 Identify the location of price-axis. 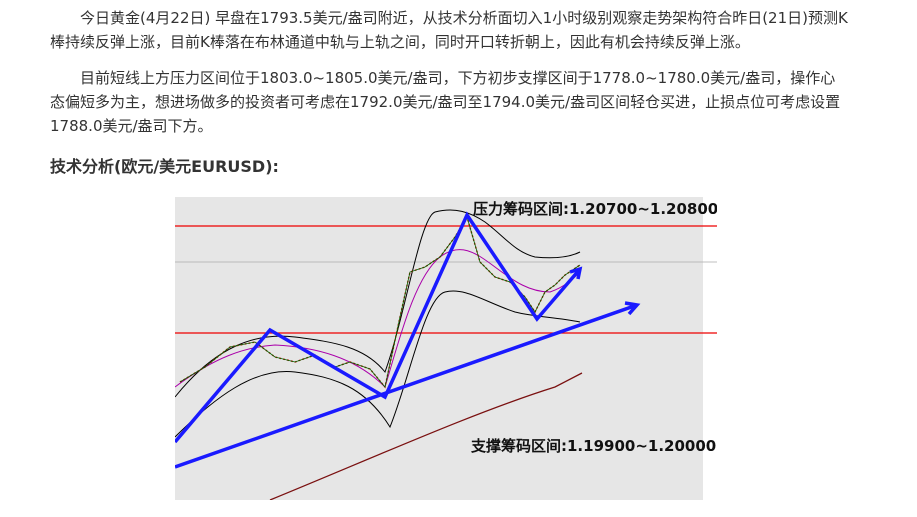
(710, 348).